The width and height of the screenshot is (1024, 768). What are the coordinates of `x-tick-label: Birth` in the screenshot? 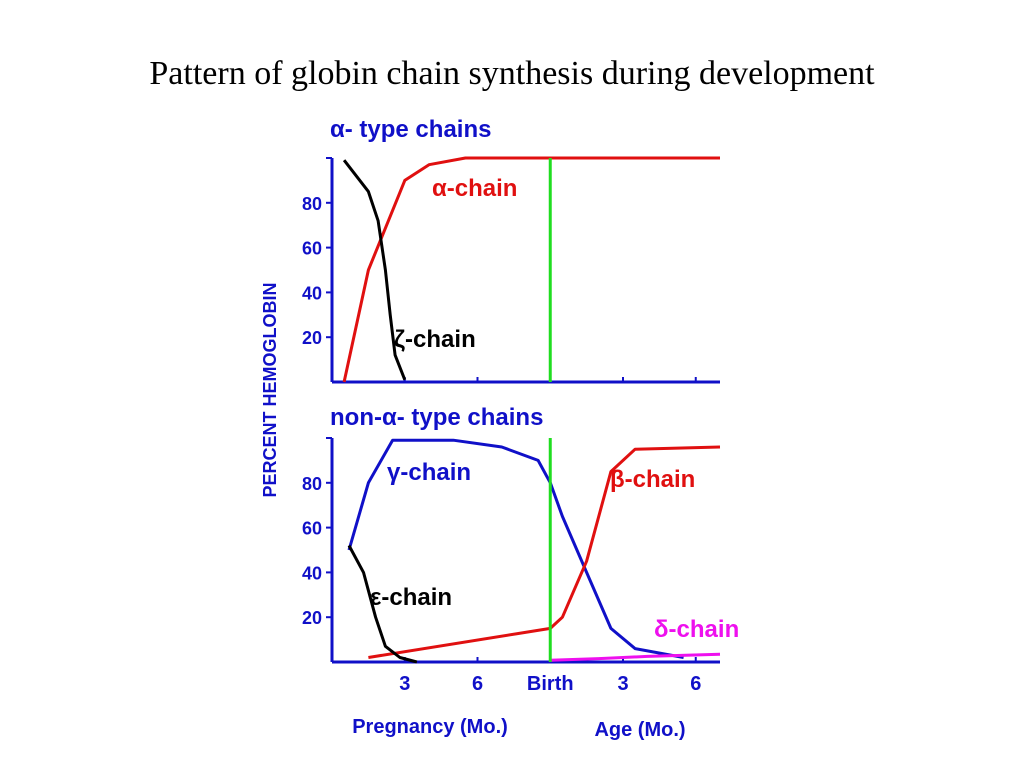 It's located at (550, 684).